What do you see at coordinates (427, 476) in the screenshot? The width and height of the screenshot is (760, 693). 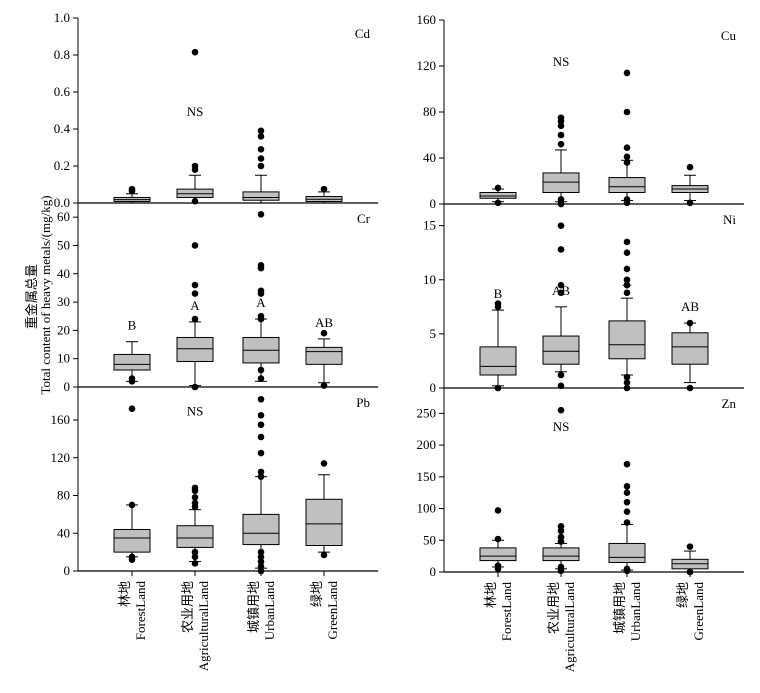 I see `y-tick-label: 150` at bounding box center [427, 476].